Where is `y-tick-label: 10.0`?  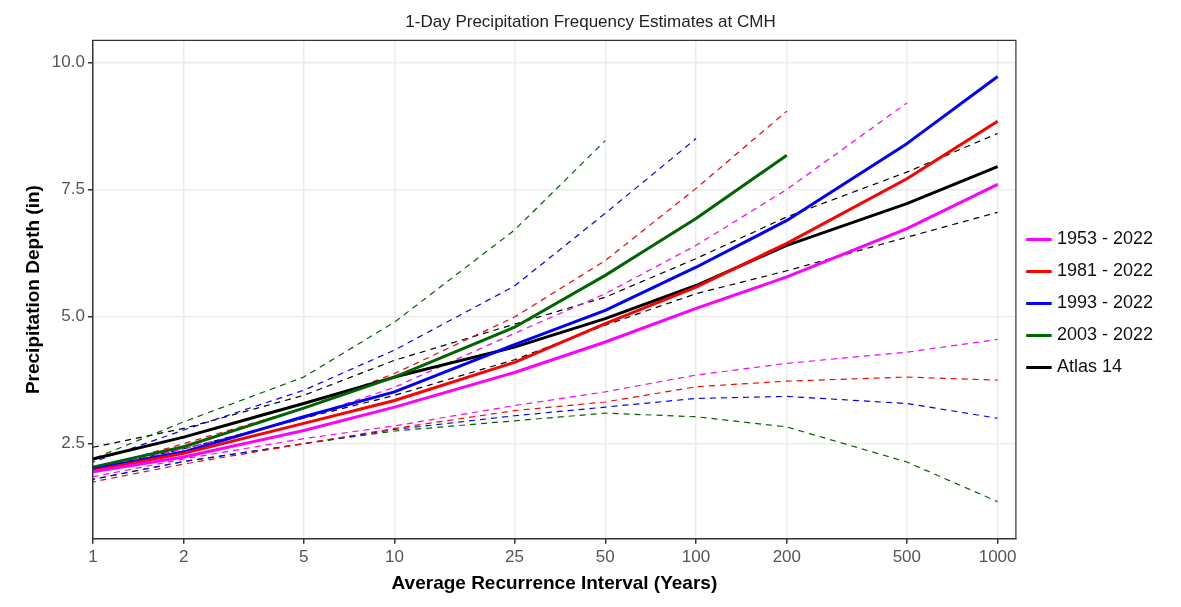 y-tick-label: 10.0 is located at coordinates (68, 61).